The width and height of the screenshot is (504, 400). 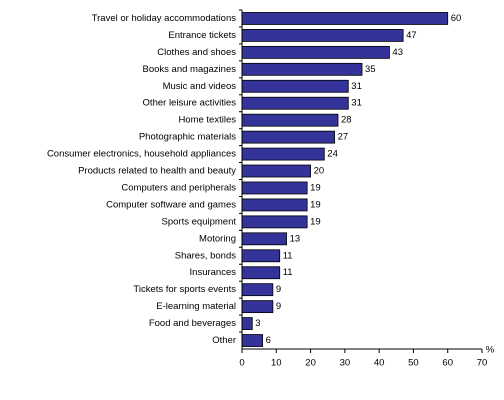 I want to click on y-tick-label: Motoring, so click(x=217, y=238).